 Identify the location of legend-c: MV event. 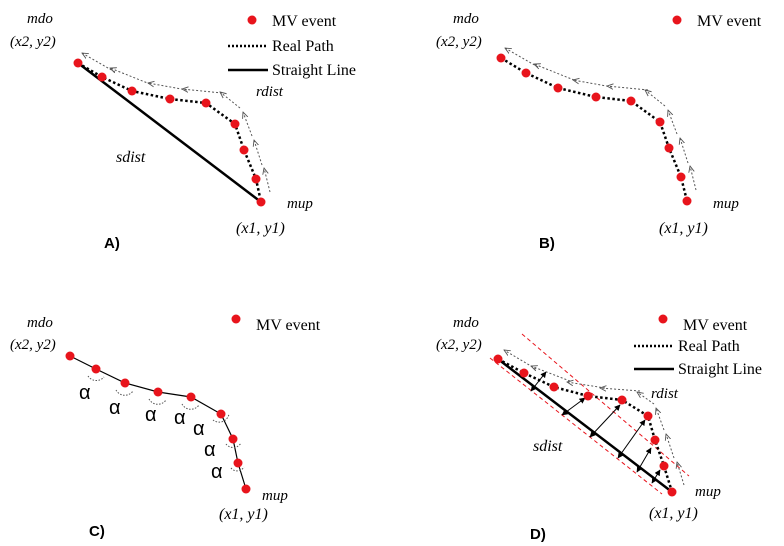
(276, 324).